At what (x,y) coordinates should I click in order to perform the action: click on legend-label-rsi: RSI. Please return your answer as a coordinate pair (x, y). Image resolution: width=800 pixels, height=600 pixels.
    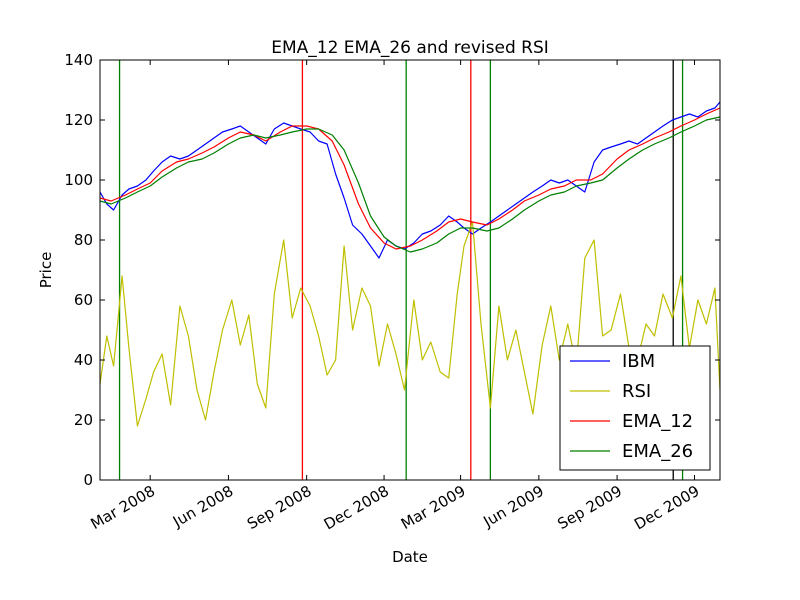
    Looking at the image, I should click on (636, 391).